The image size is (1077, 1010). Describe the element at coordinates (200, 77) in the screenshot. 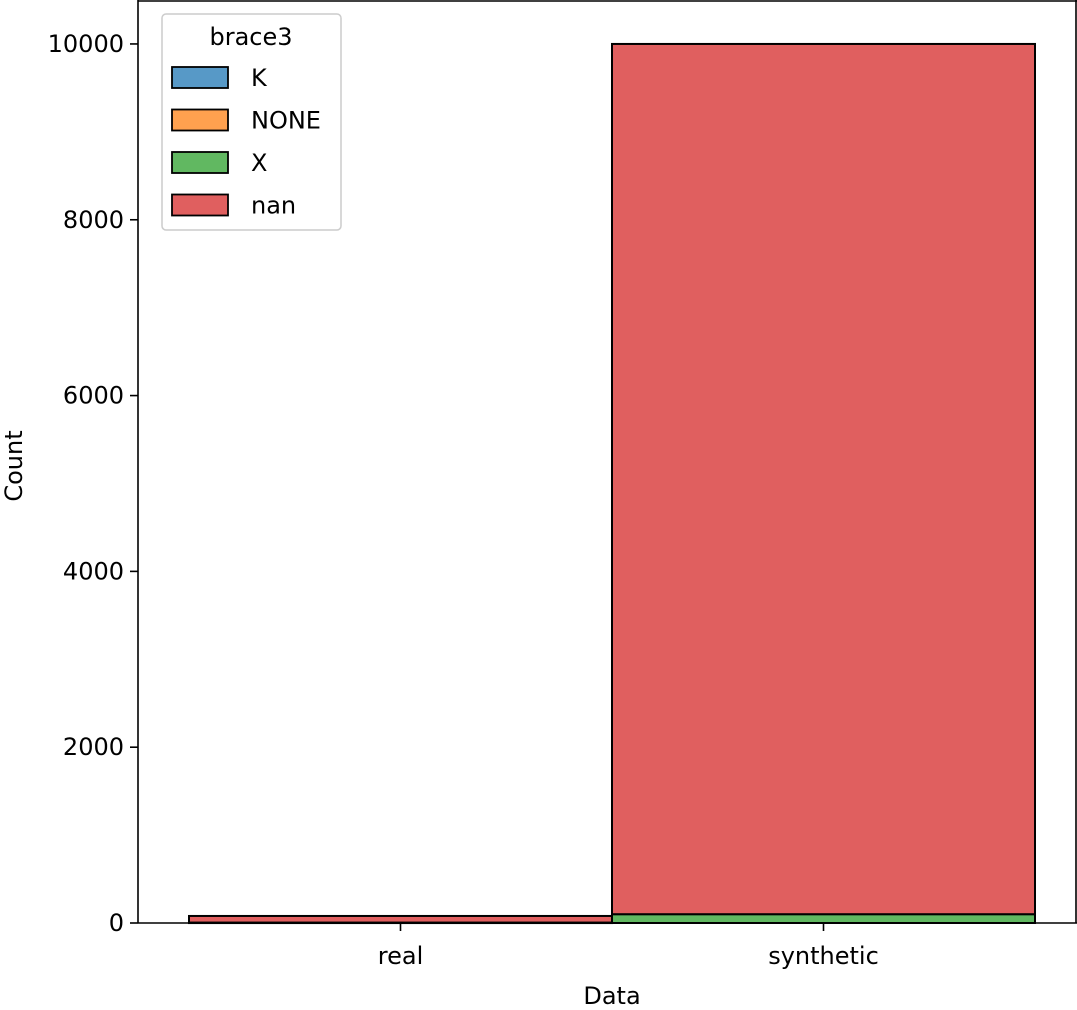

I see `legend-swatch-k` at that location.